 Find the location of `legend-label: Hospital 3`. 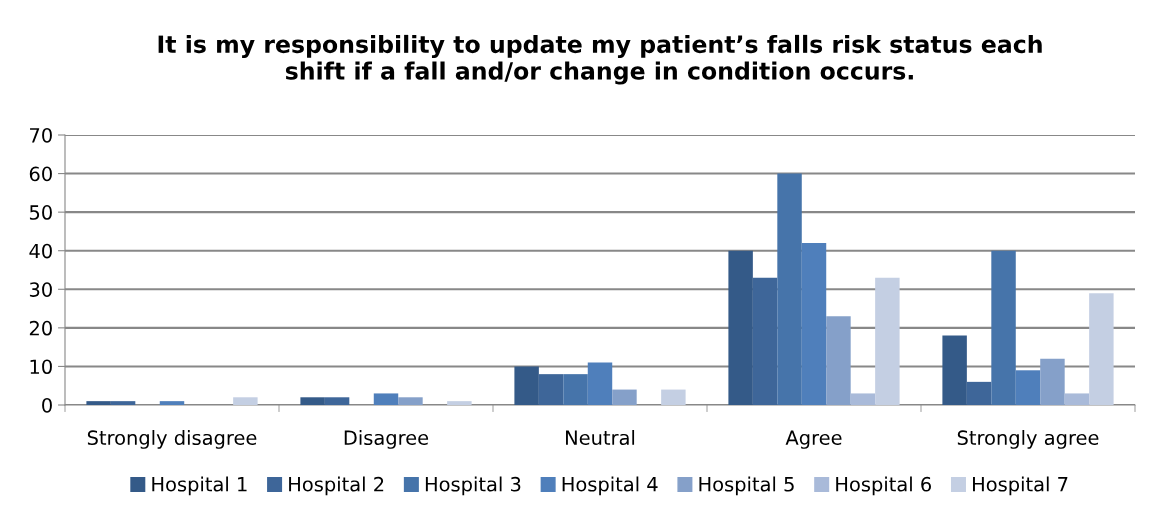

legend-label: Hospital 3 is located at coordinates (473, 486).